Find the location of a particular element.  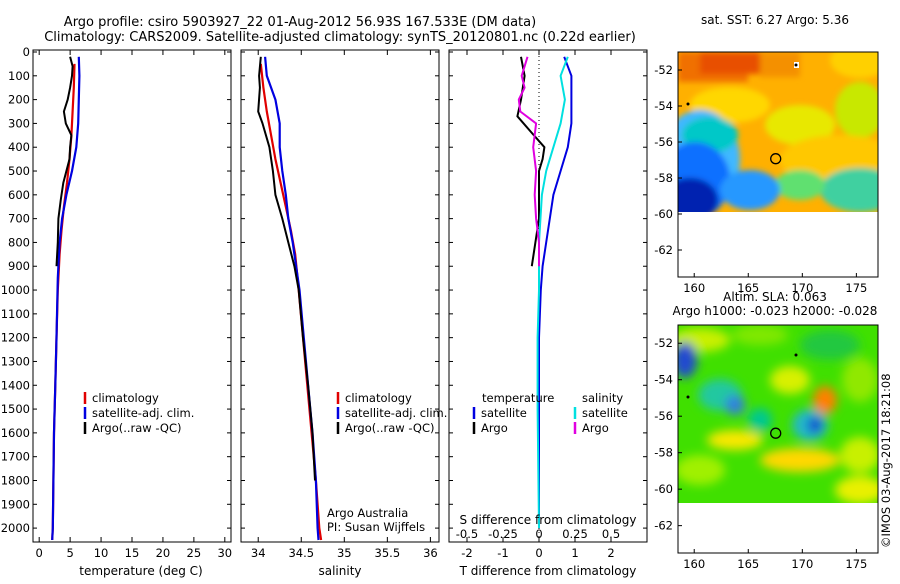

sla-map-dot-west is located at coordinates (688, 397).